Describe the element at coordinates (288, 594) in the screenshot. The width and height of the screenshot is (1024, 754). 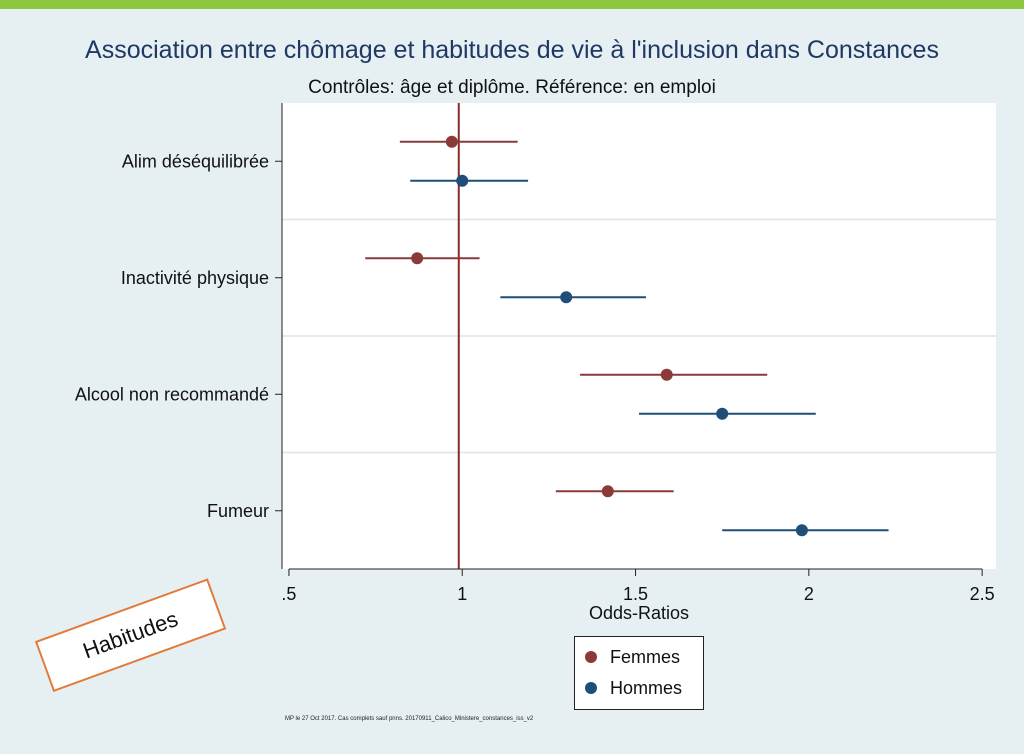
I see `x-tick-label: .5` at that location.